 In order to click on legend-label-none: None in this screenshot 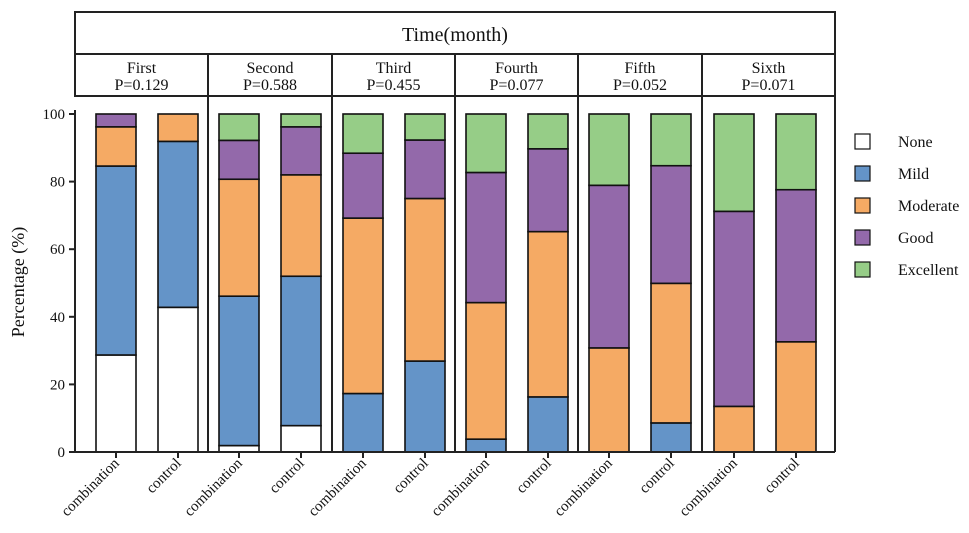, I will do `click(915, 142)`.